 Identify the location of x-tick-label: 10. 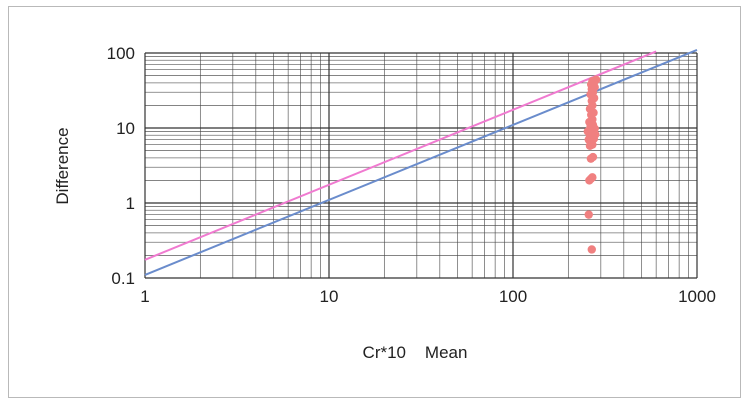
(329, 296).